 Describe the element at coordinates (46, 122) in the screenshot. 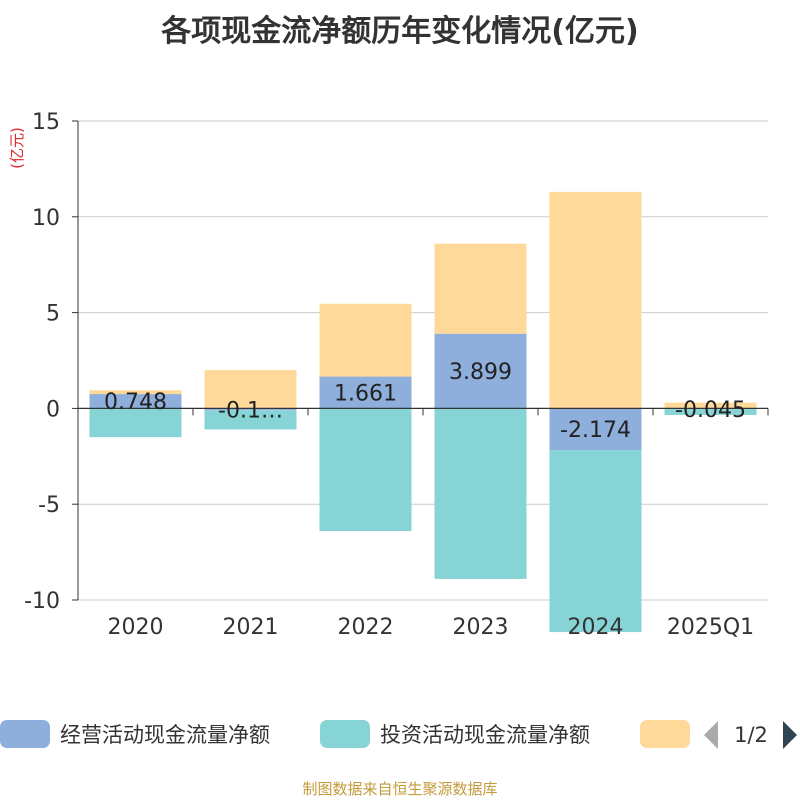

I see `y-tick-label: 15` at that location.